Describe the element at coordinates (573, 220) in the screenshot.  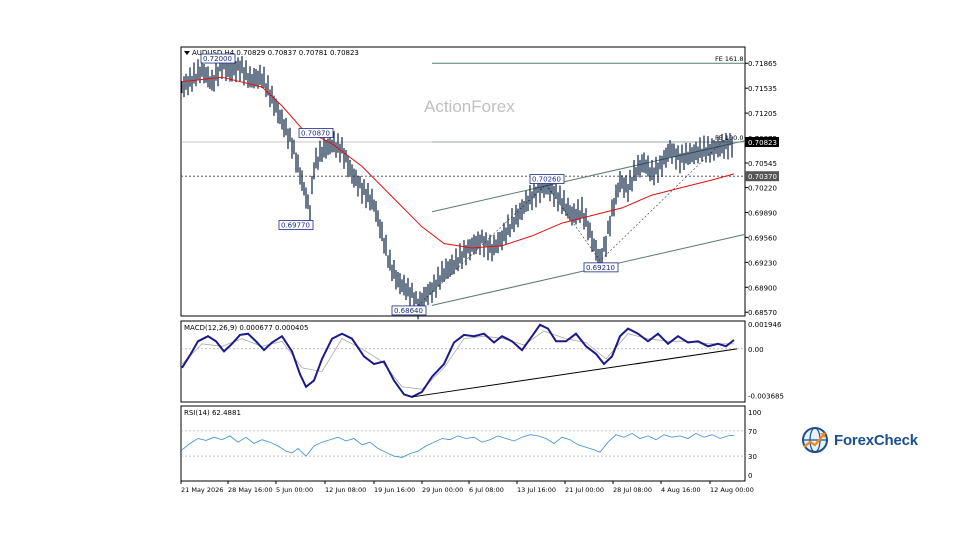
I see `zigzag-connector` at that location.